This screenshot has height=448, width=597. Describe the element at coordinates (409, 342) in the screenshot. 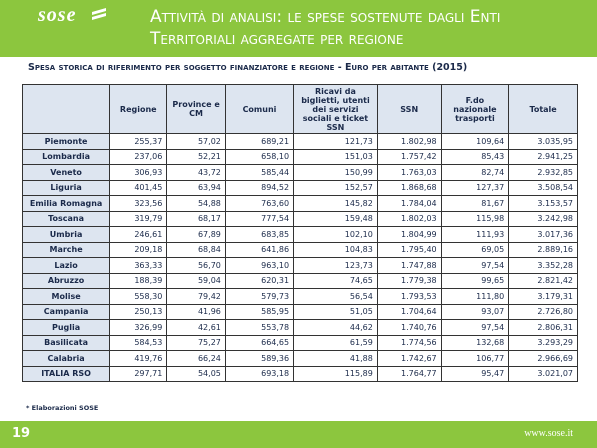

I see `cell: 1.774,56` at that location.